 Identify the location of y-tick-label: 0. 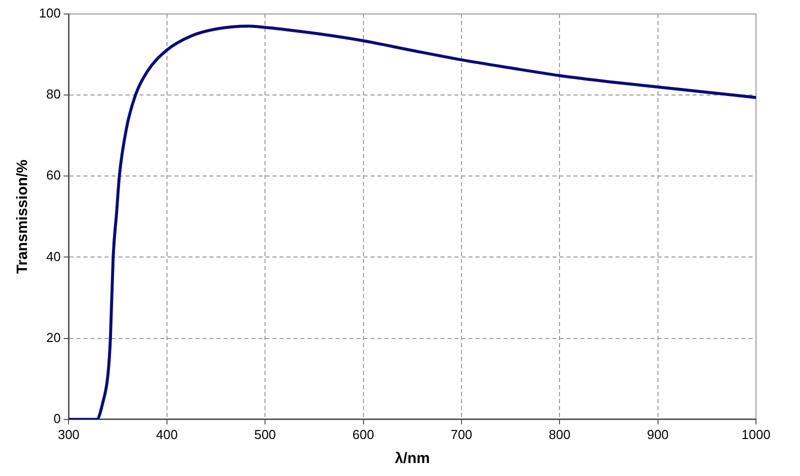
(57, 418).